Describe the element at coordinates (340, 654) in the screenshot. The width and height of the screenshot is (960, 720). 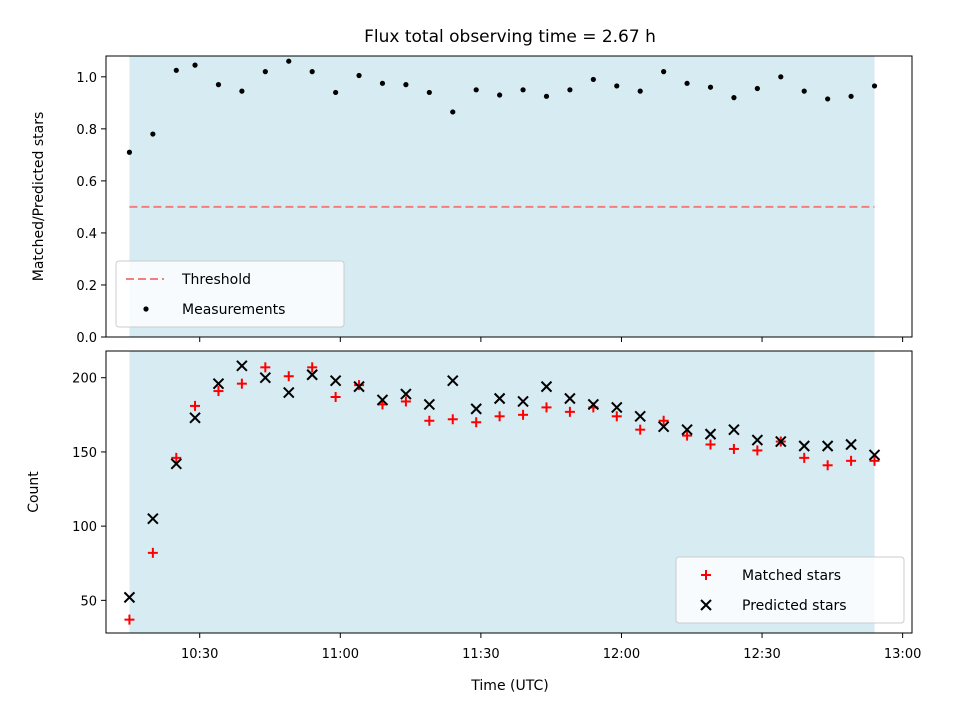
I see `x-tick-label: 11:00` at that location.